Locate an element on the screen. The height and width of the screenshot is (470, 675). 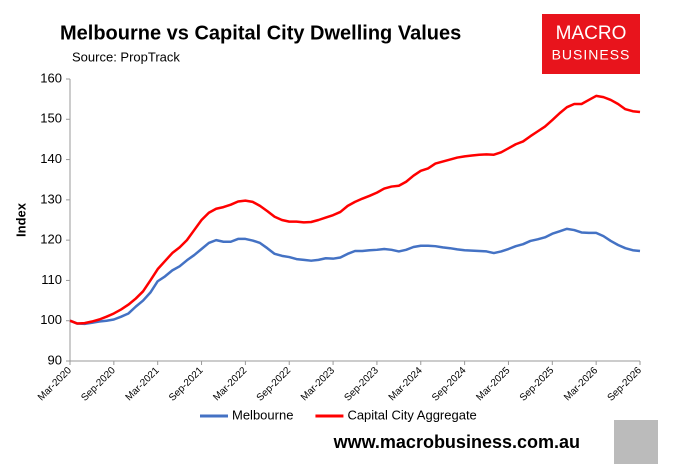
x-tick-label: Mar-2025 is located at coordinates (493, 384).